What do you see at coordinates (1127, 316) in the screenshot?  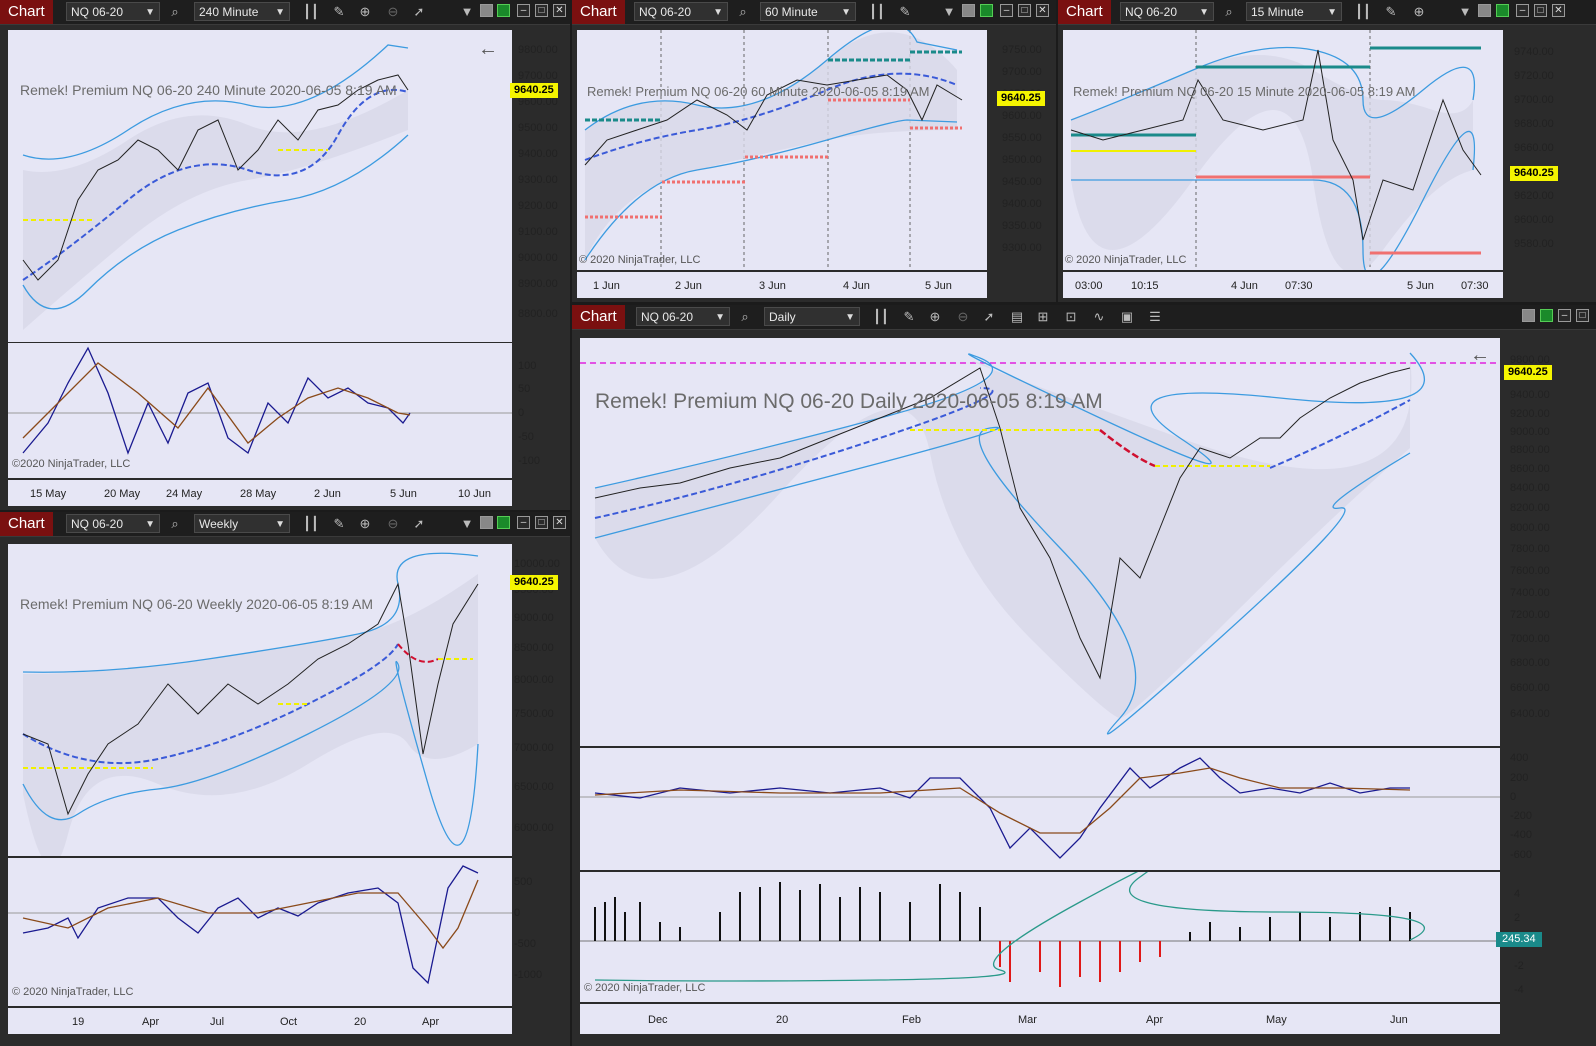 I see `templates-icon: ▣` at bounding box center [1127, 316].